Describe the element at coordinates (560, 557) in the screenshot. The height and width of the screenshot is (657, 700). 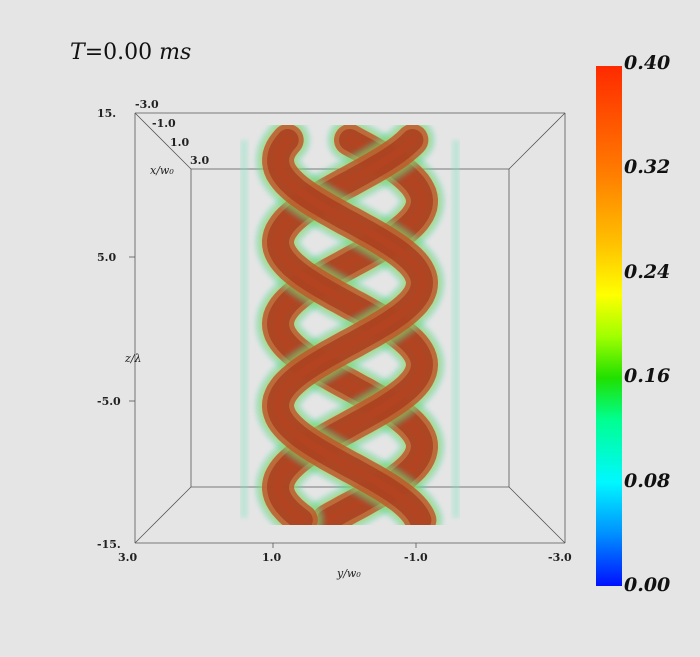
I see `y-tick-label: -3.0` at that location.